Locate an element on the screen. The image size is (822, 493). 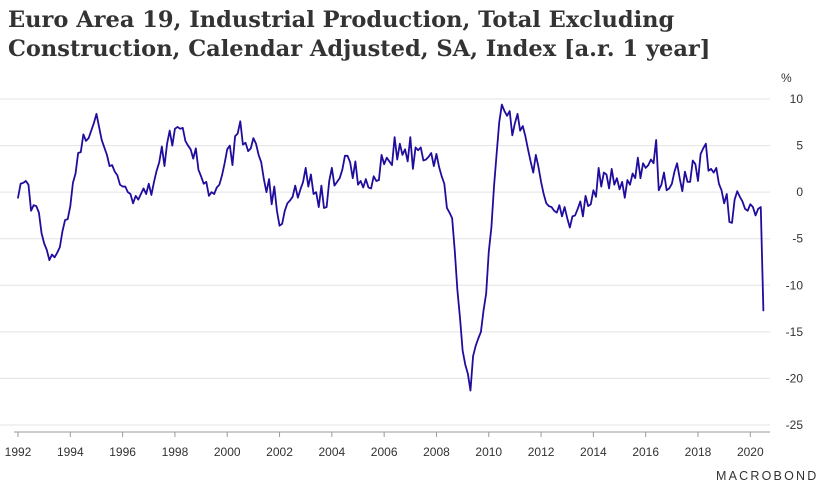
x-tick-label: 1998 is located at coordinates (175, 452).